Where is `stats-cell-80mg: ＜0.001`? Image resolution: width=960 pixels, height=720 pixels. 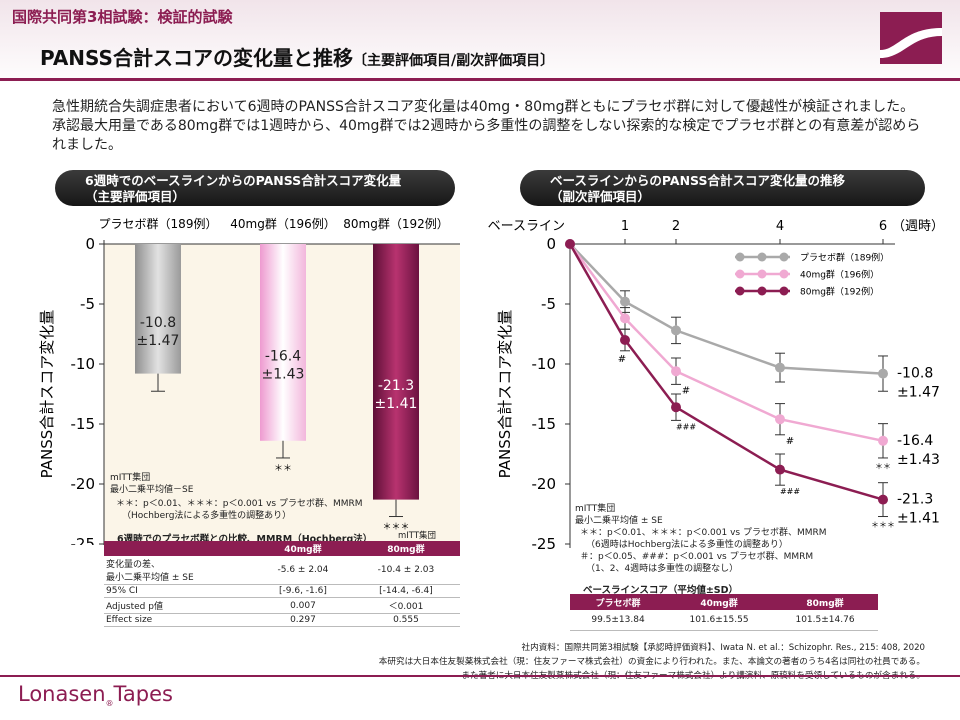
stats-cell-80mg: ＜0.001 is located at coordinates (405, 605).